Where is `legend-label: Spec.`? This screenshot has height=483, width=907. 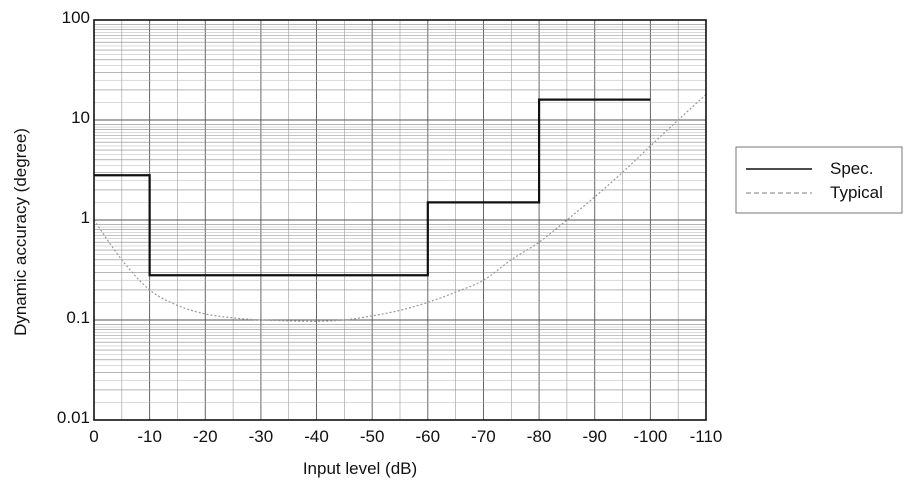
legend-label: Spec. is located at coordinates (851, 168).